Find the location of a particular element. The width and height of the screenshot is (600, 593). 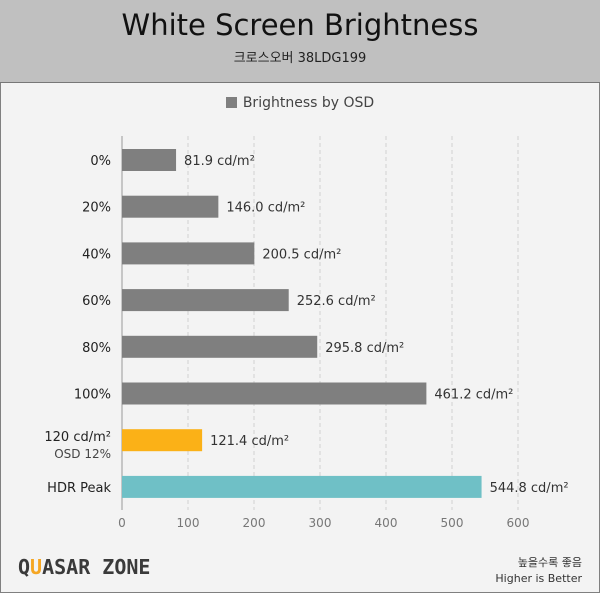

category-label: 60% is located at coordinates (96, 301).